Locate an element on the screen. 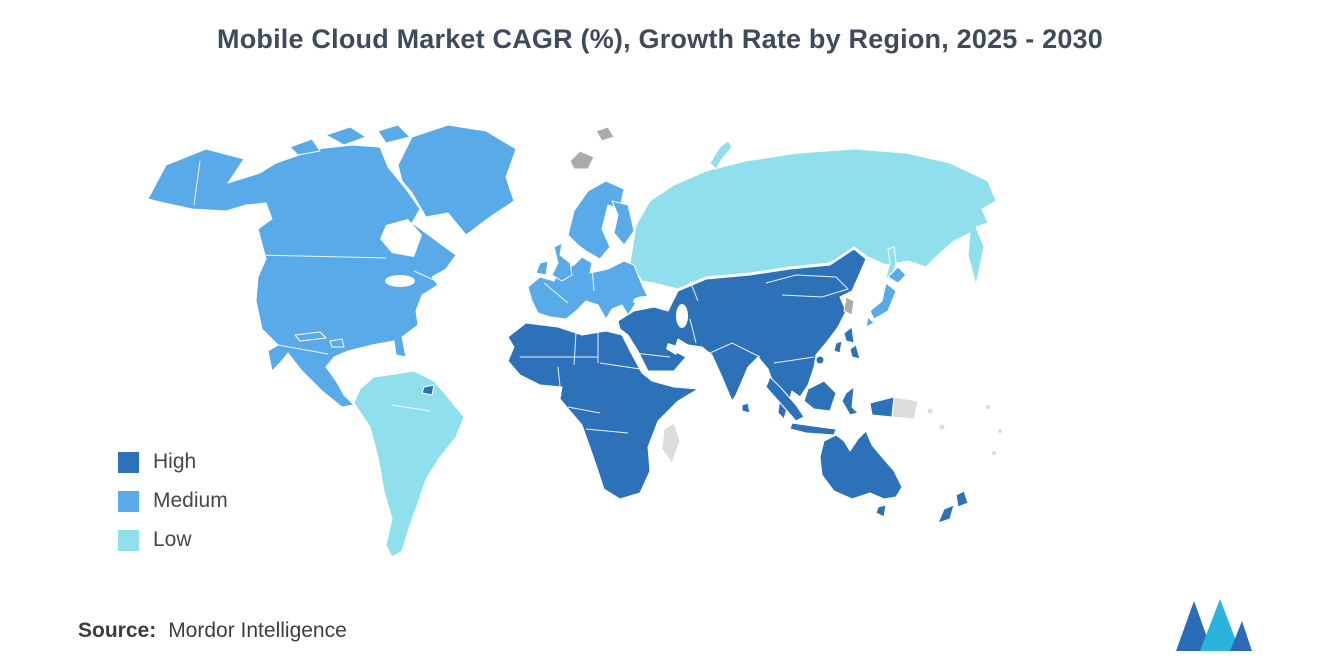  hudson-bay-water is located at coordinates (401, 238).